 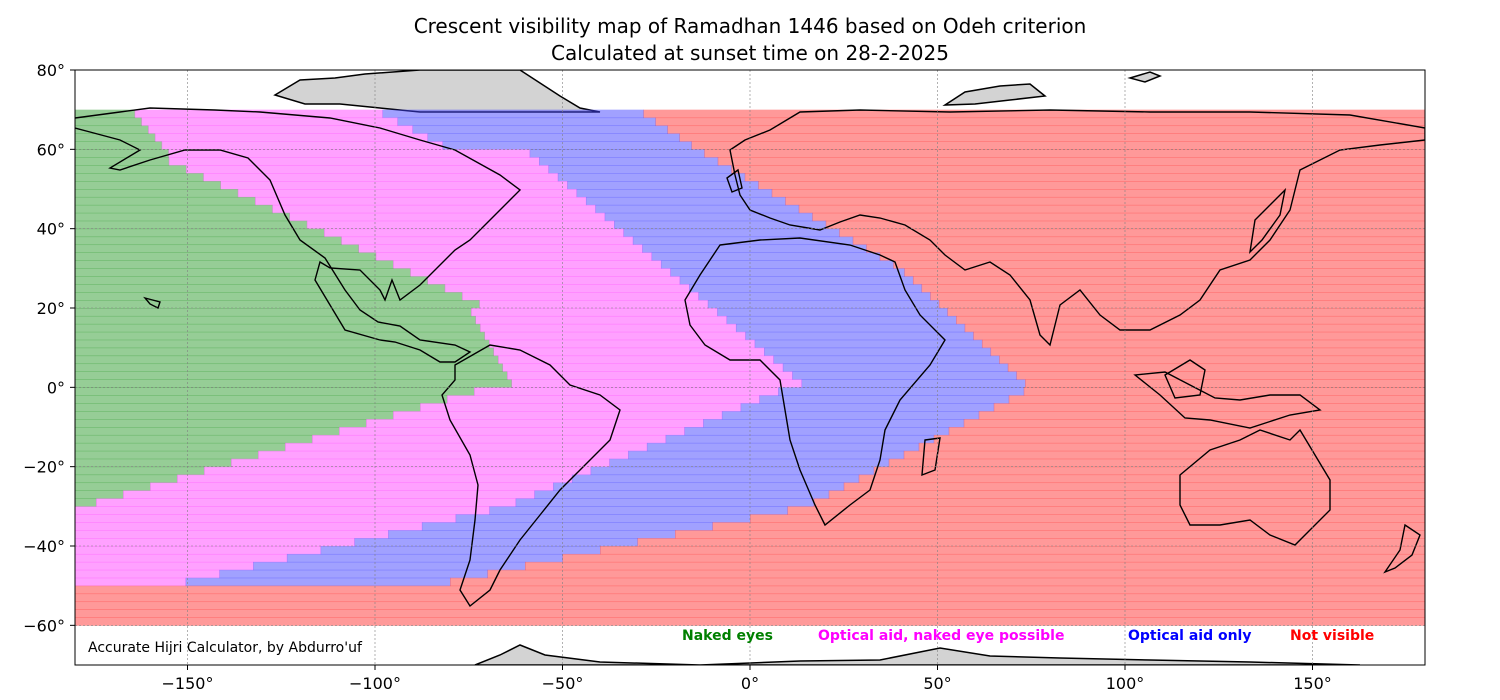 What do you see at coordinates (51, 70) in the screenshot?
I see `y-tick-label: 80°` at bounding box center [51, 70].